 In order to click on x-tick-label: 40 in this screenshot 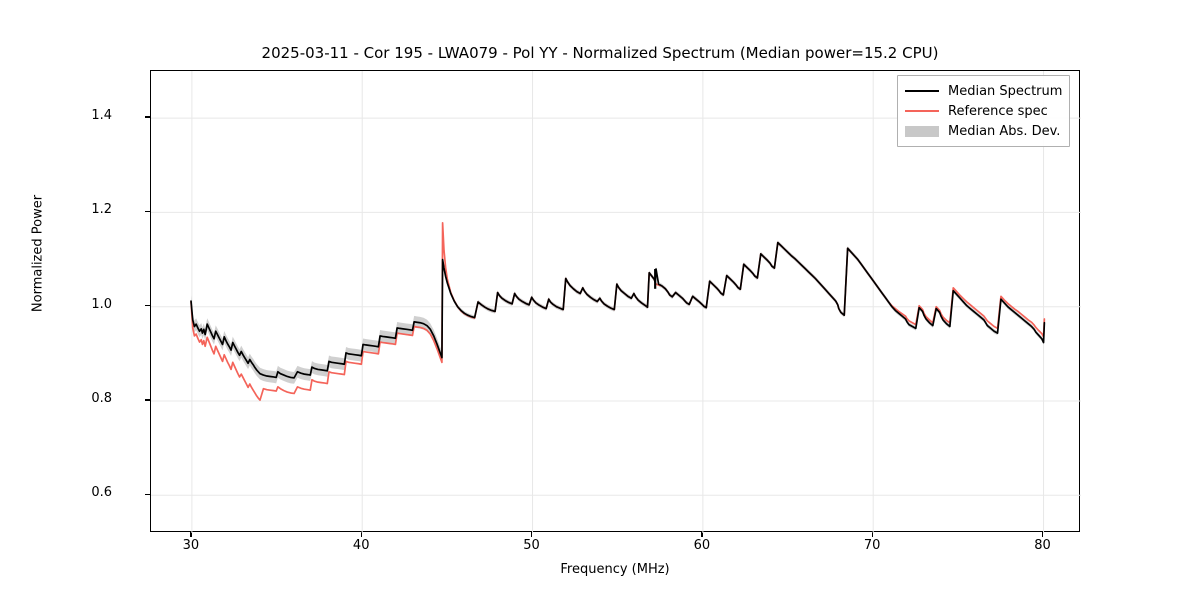, I will do `click(361, 545)`.